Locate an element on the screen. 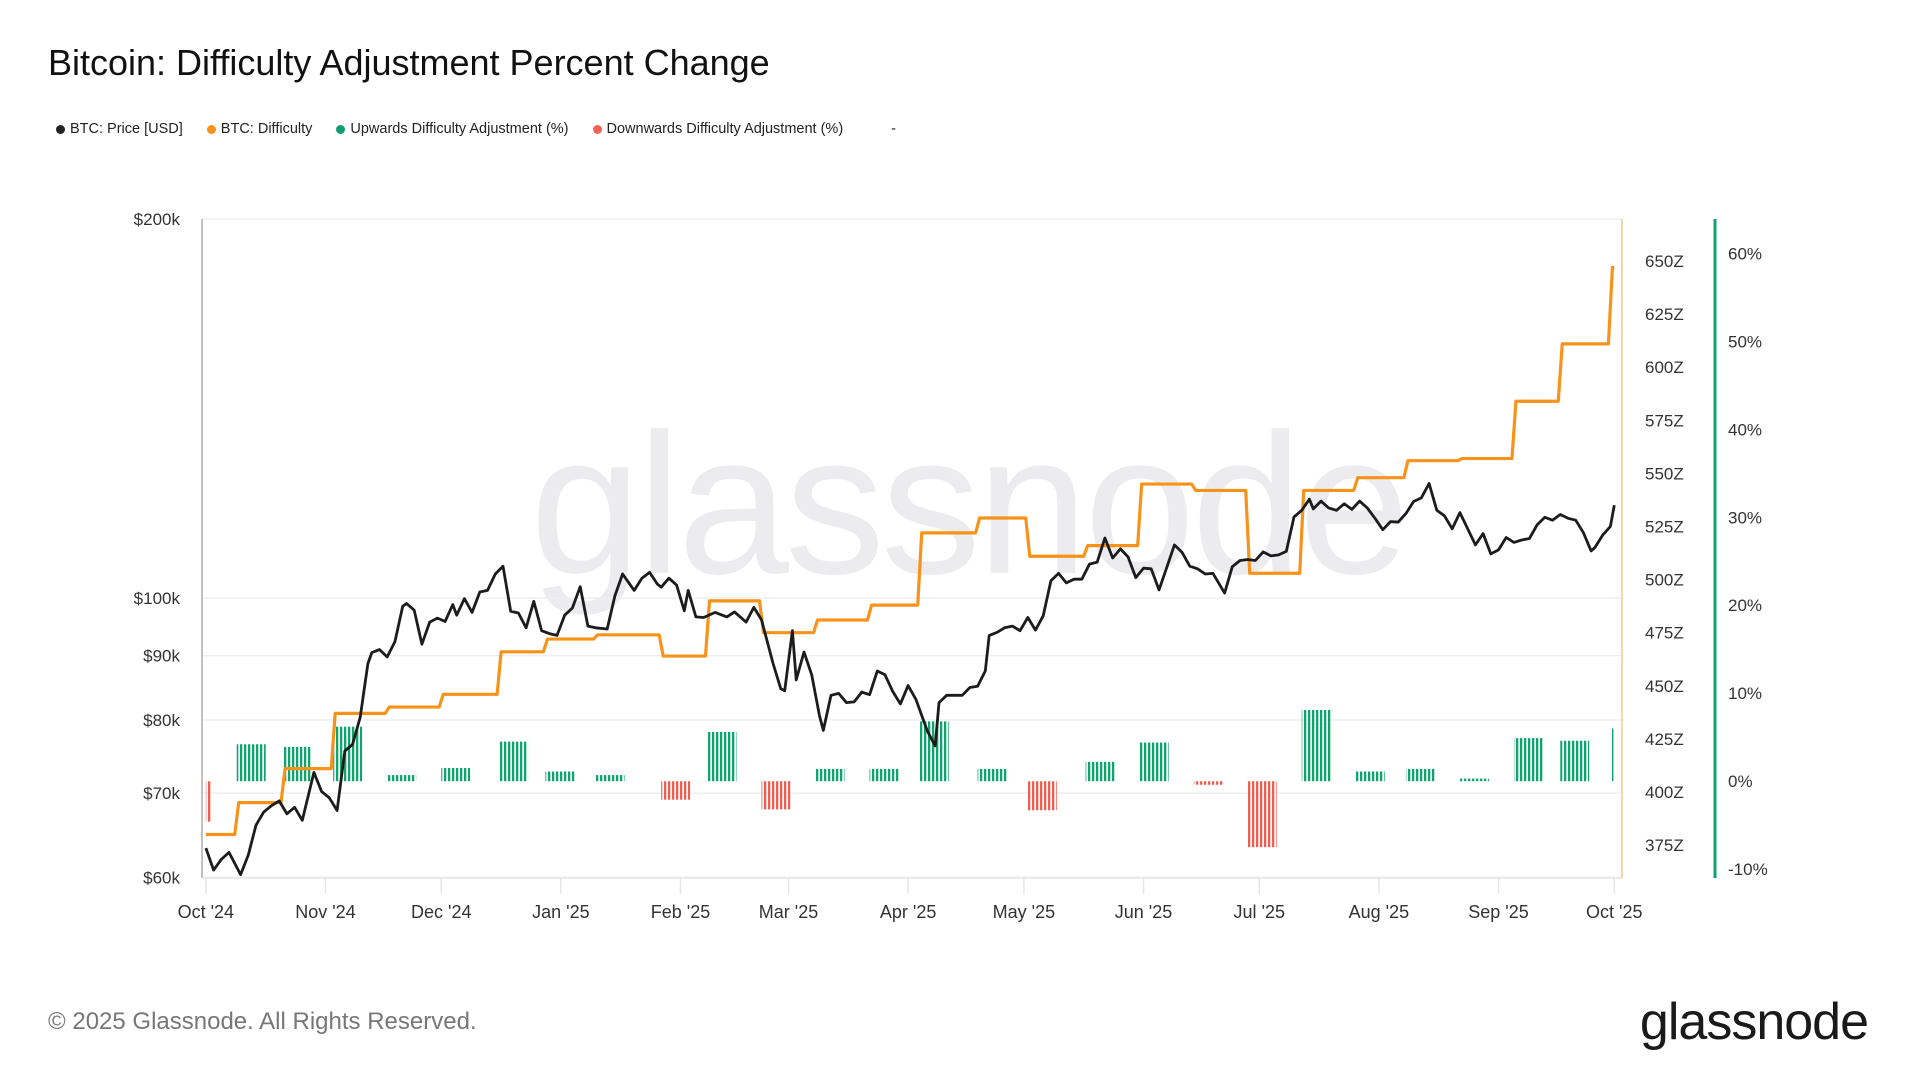 This screenshot has width=1920, height=1080. x-tick-label: Oct '24 is located at coordinates (206, 912).